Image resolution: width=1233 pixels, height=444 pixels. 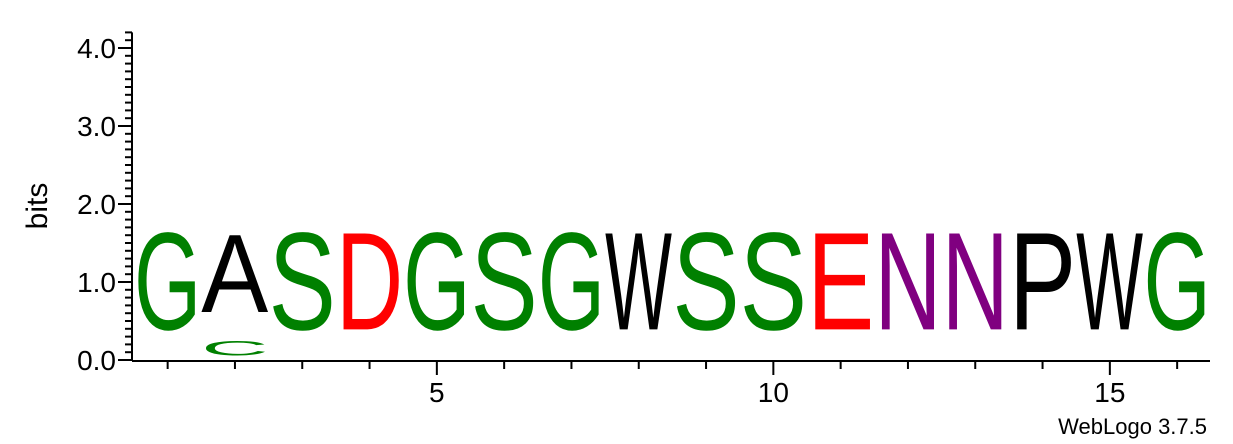 What do you see at coordinates (1042, 281) in the screenshot?
I see `logo-letter-p-pos-14: P` at bounding box center [1042, 281].